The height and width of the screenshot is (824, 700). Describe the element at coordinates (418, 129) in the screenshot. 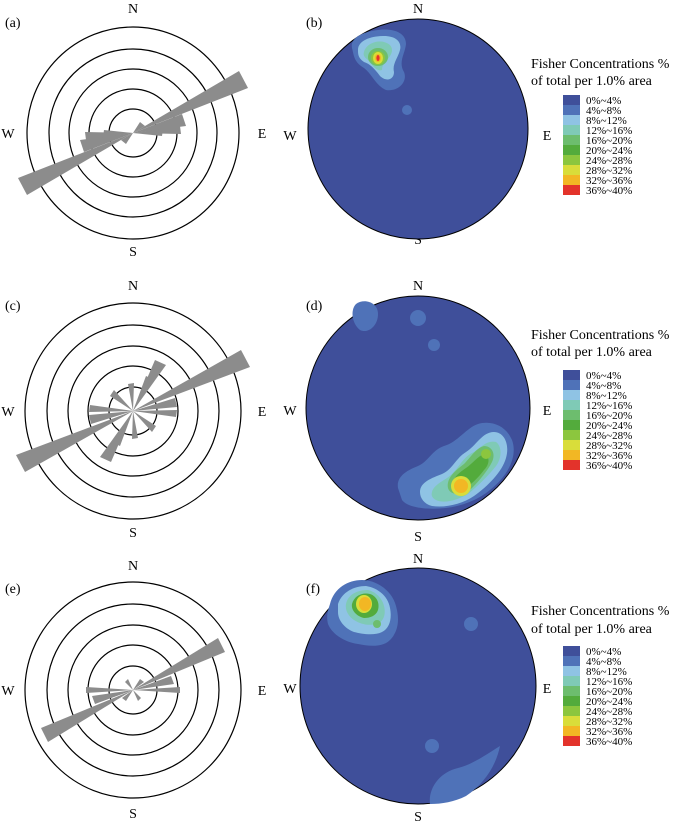

I see `stereonet-disc` at that location.